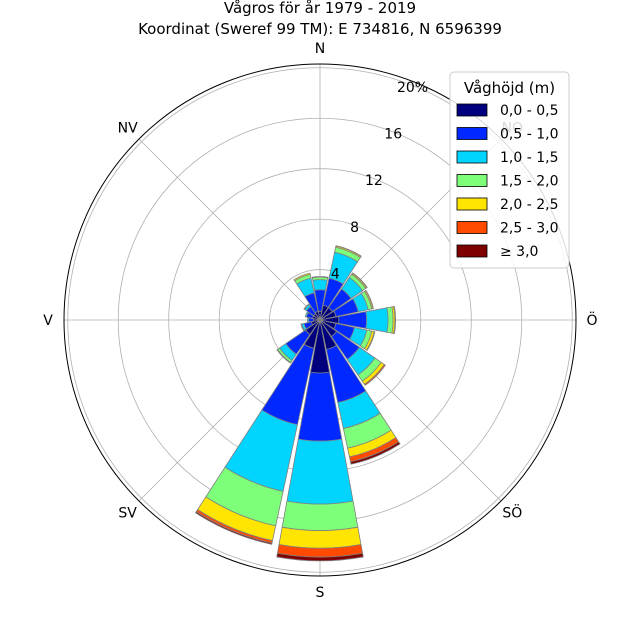 The height and width of the screenshot is (640, 640). I want to click on legend-label-4: 2,0 - 2,5, so click(529, 205).